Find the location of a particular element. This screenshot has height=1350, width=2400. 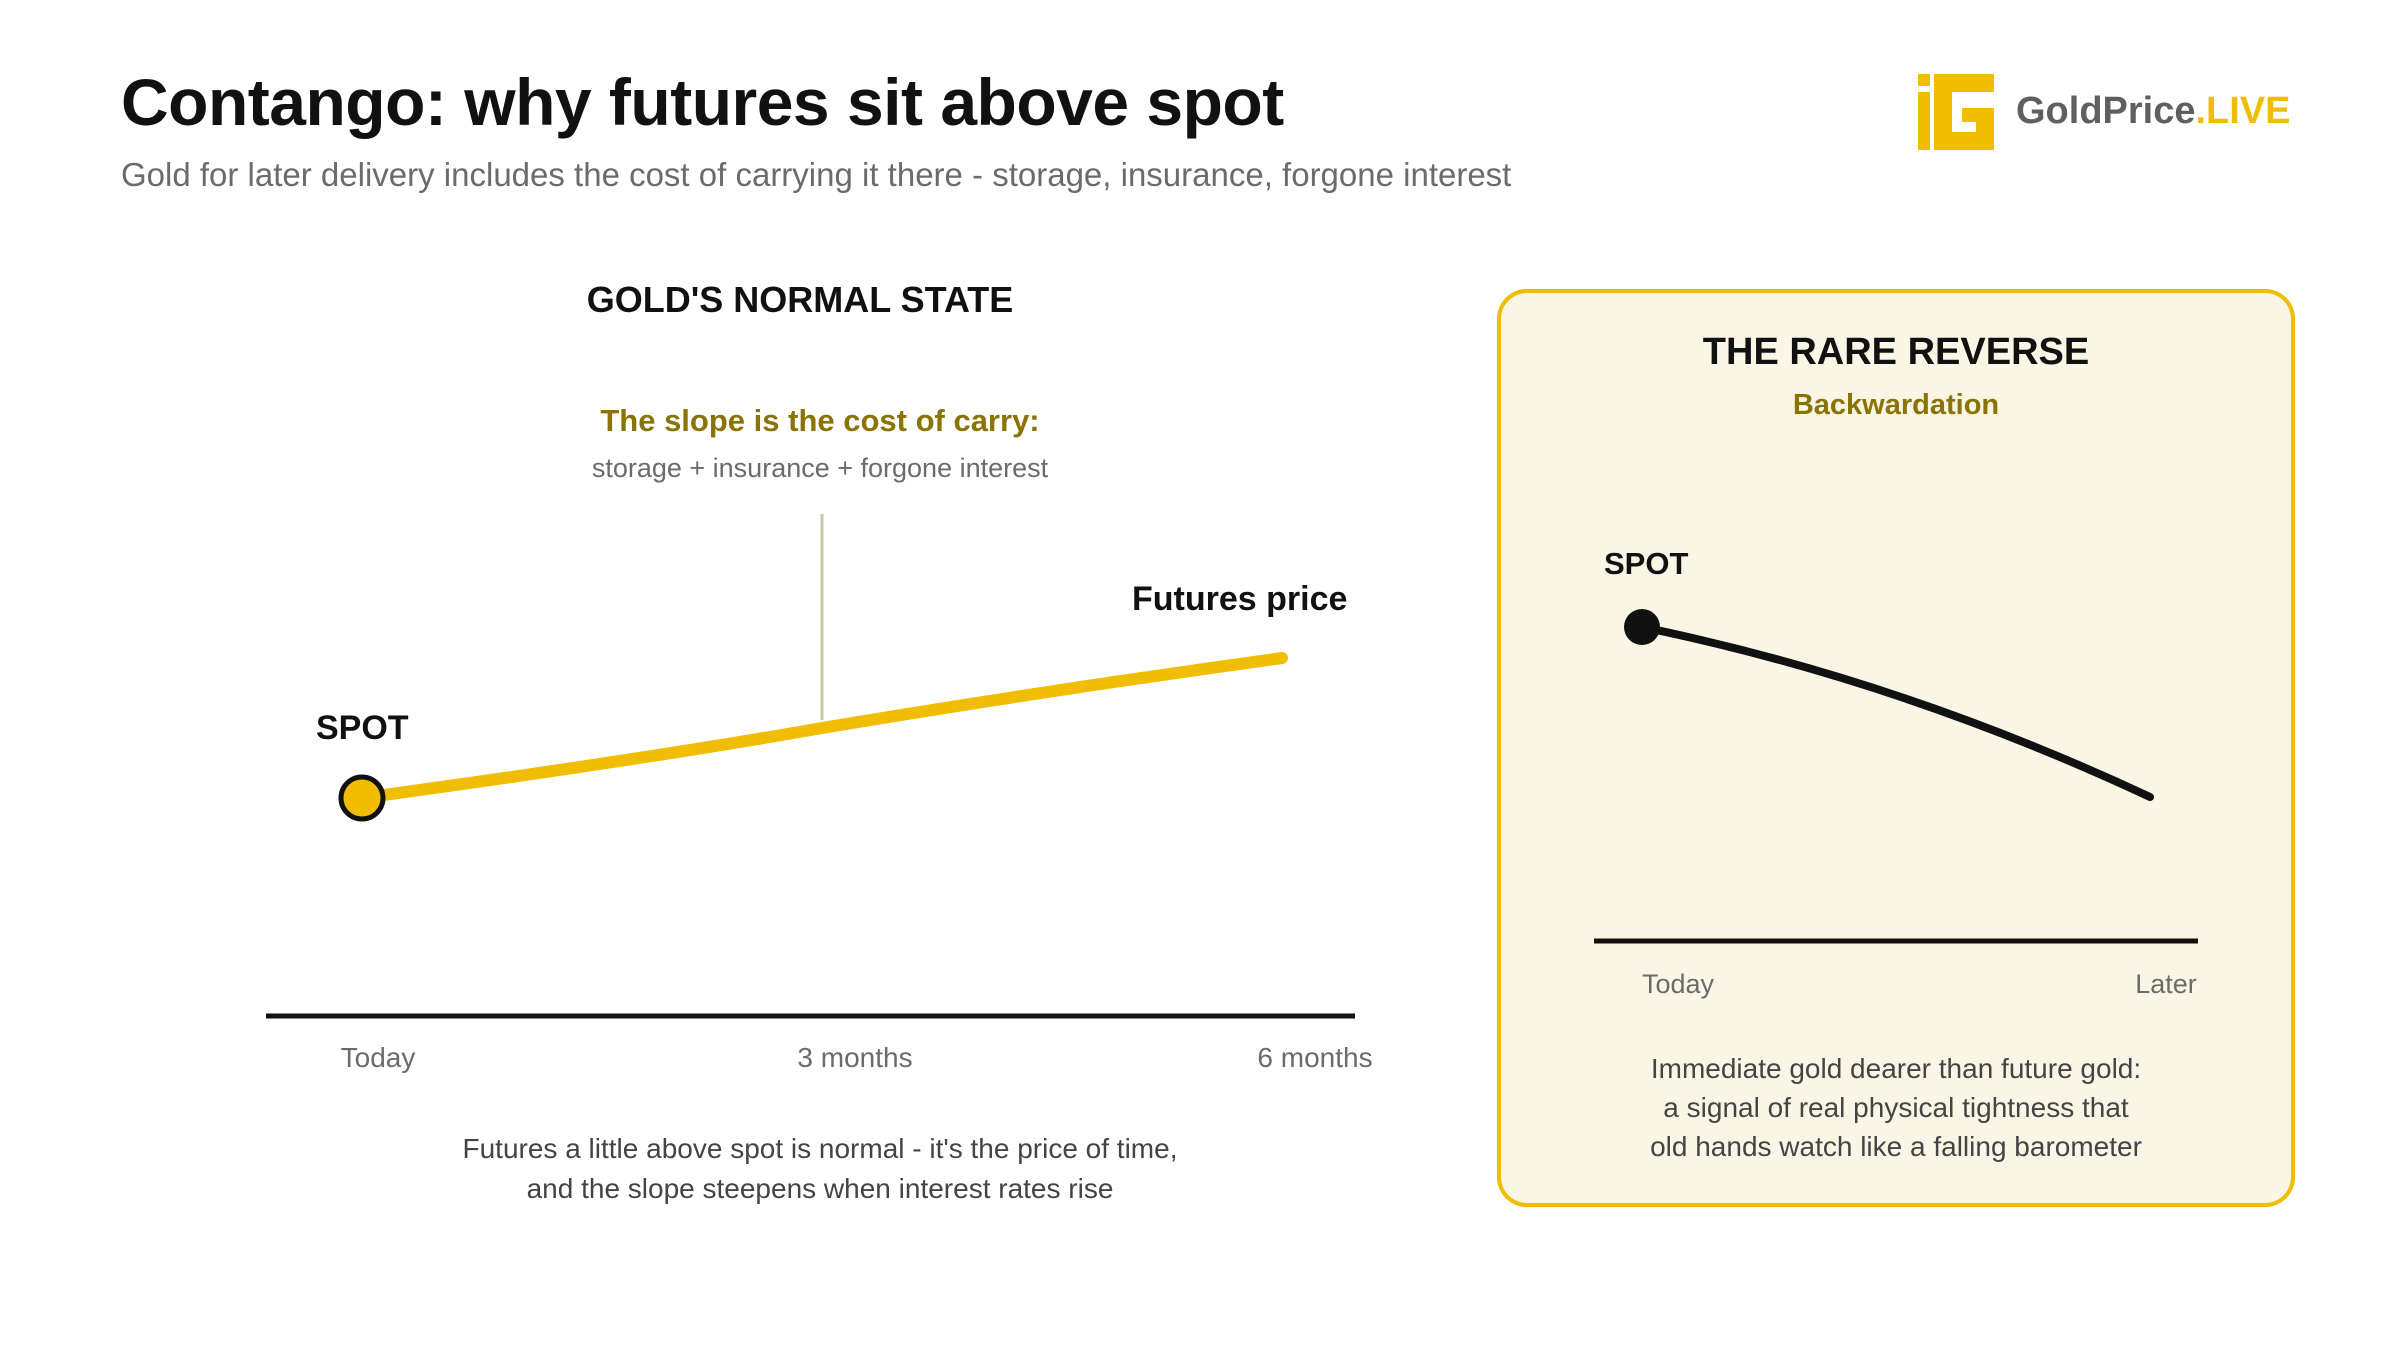

brand-name-main: GoldPrice is located at coordinates (2106, 111).